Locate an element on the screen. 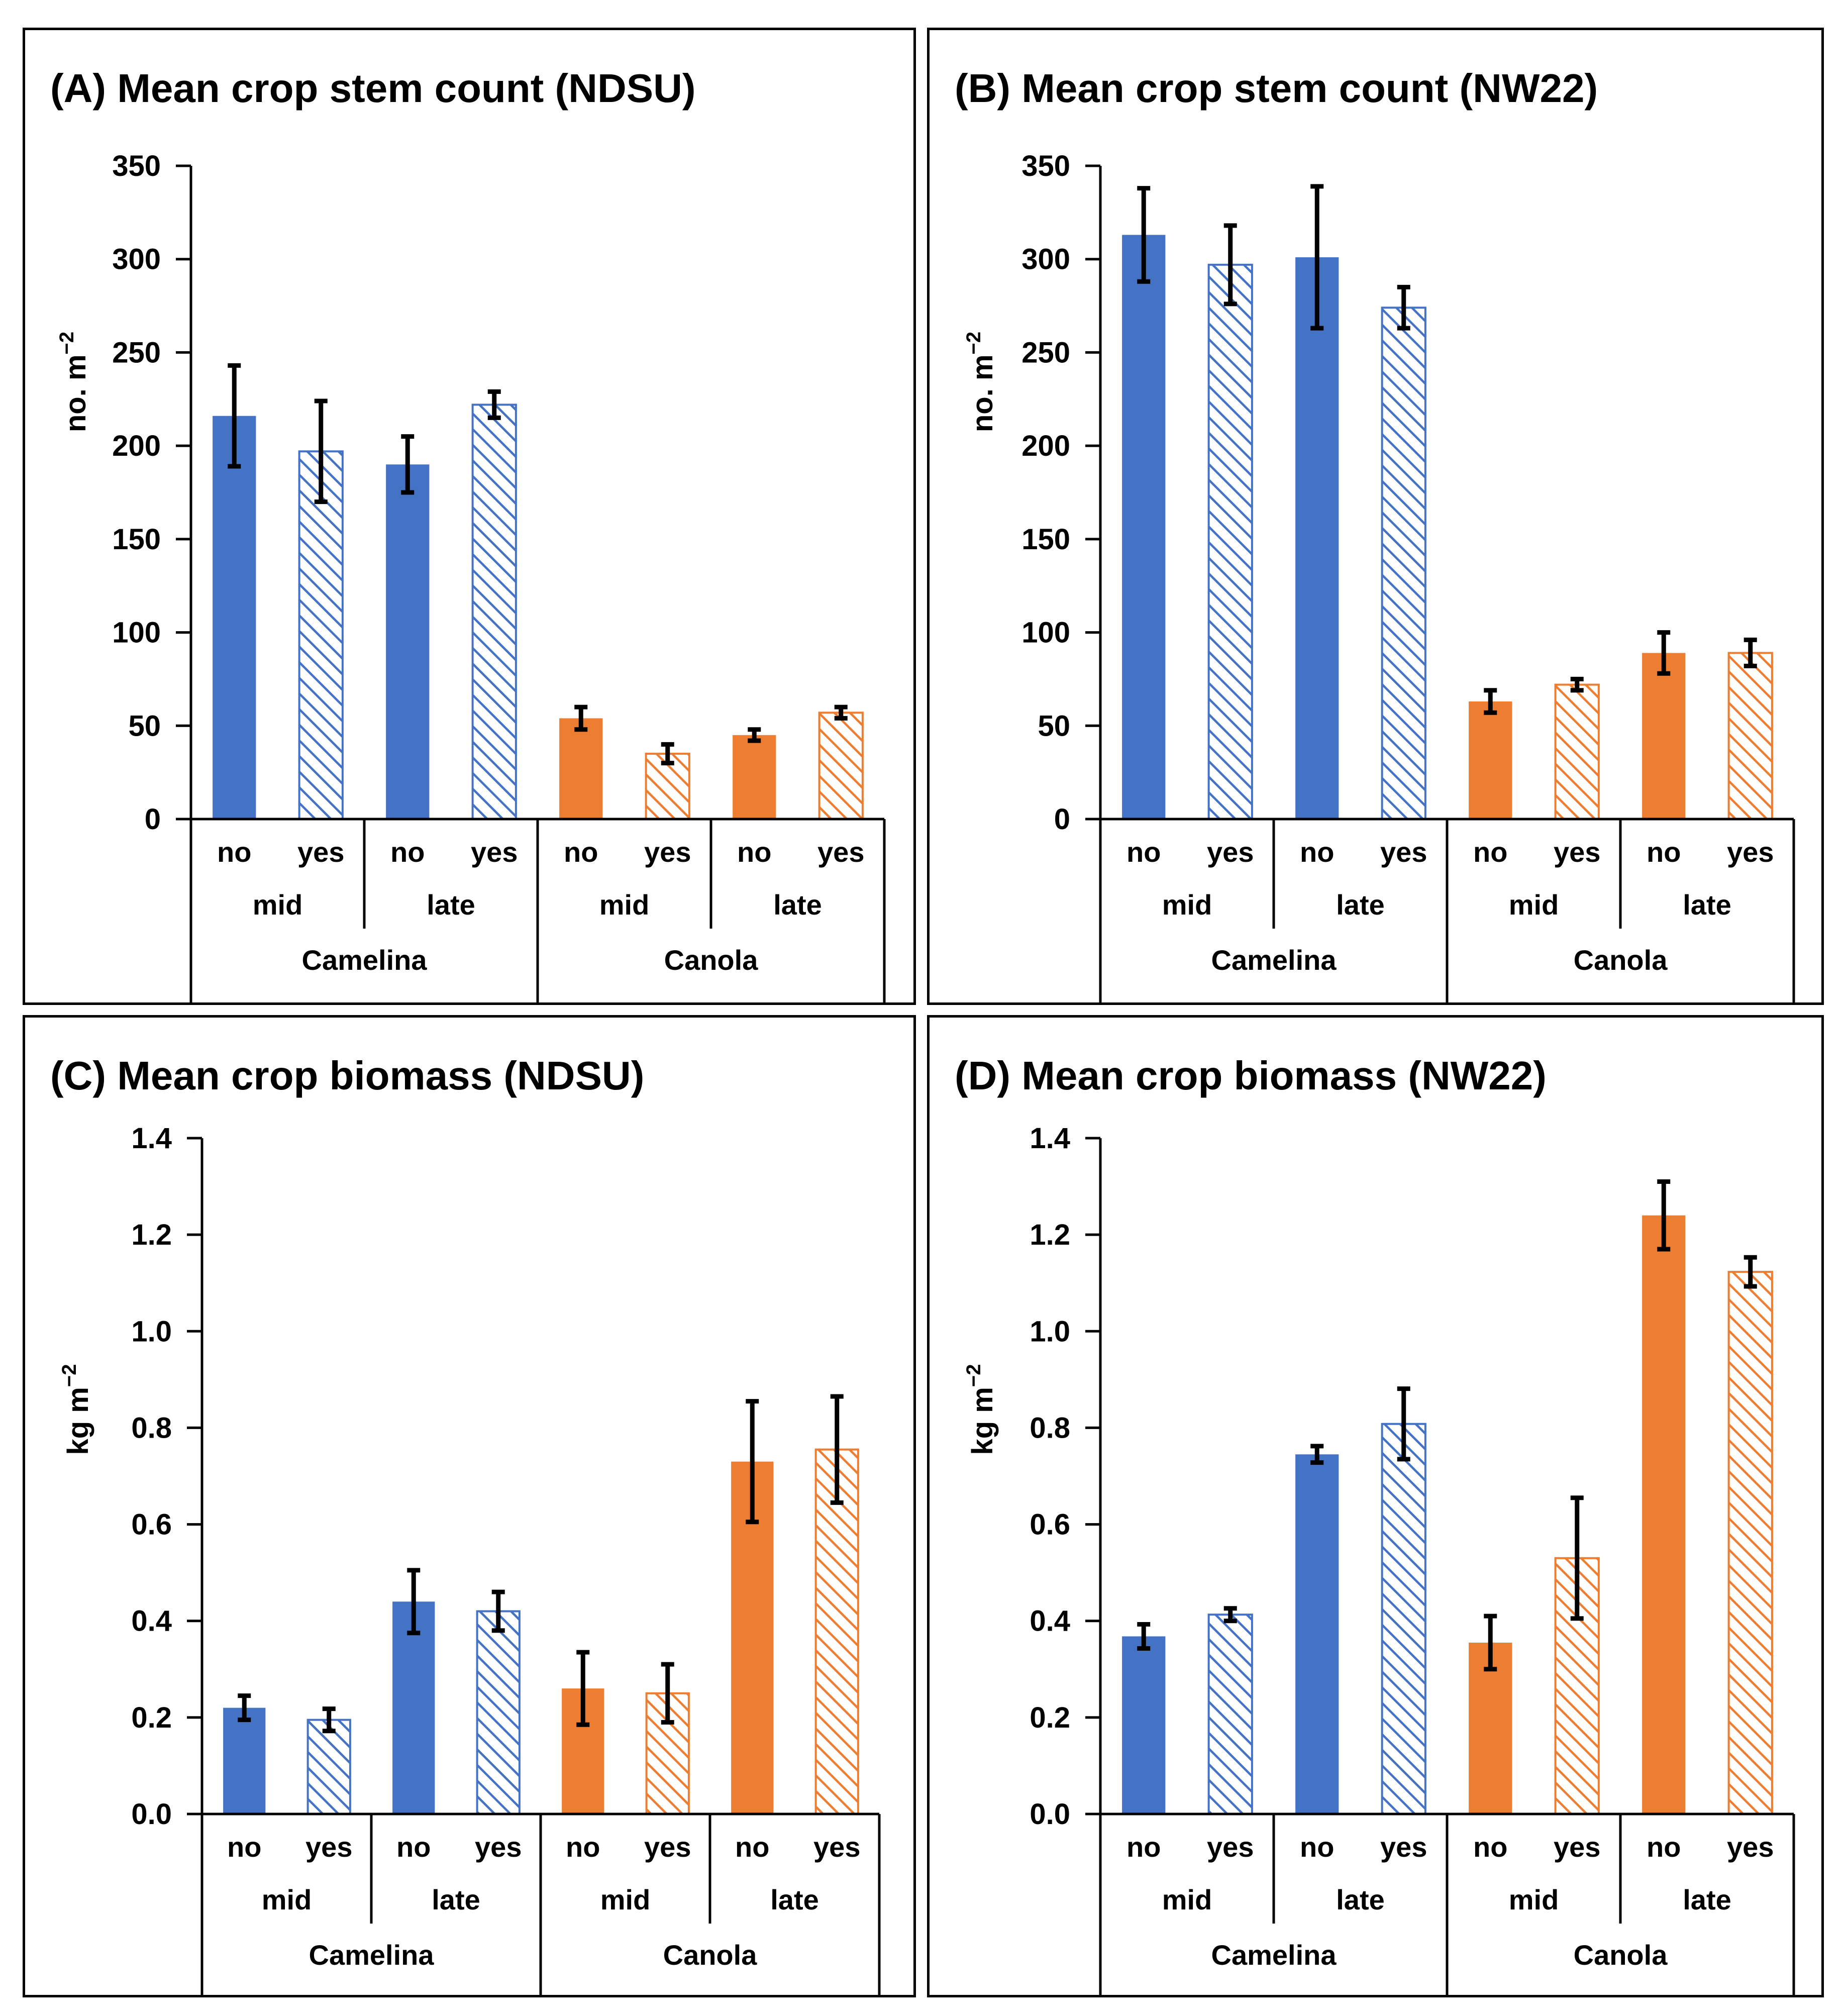 This screenshot has height=2016, width=1846. bar-canola-mid-yes is located at coordinates (1577, 752).